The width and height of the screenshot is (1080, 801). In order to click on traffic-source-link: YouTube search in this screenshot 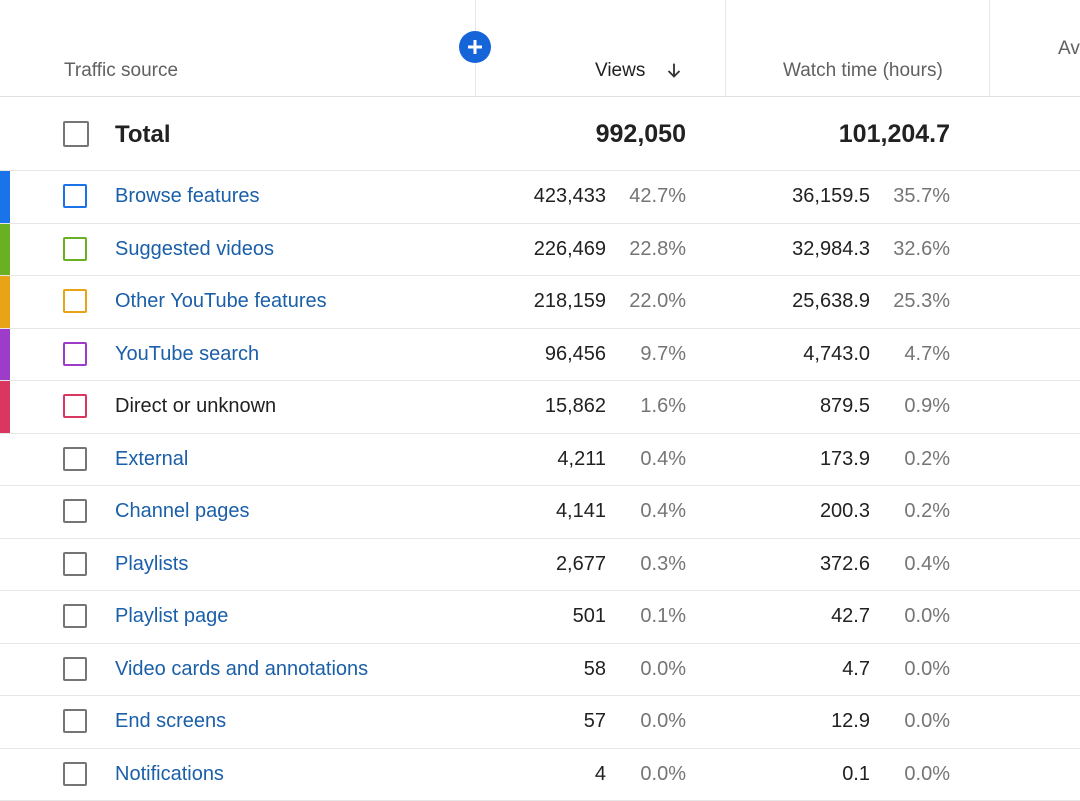, I will do `click(187, 353)`.